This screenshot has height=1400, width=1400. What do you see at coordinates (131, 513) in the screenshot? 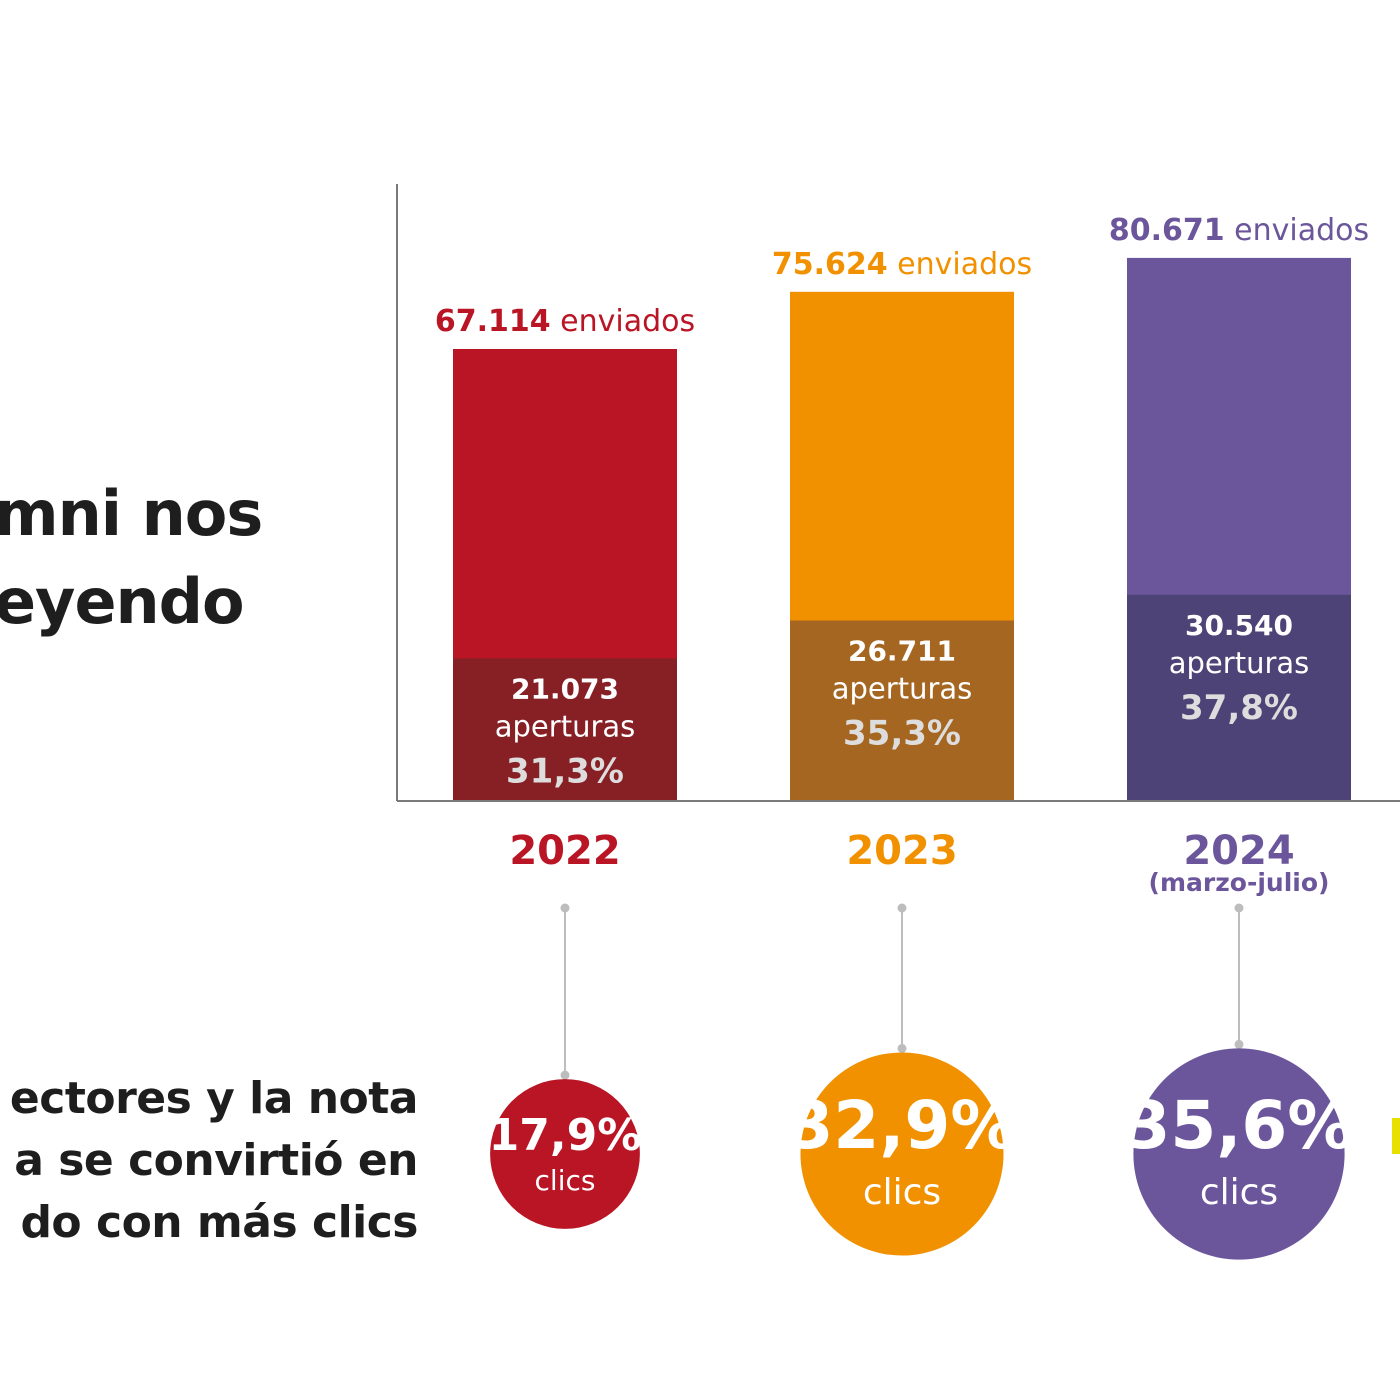
I see `headline-line-1: mni nos` at bounding box center [131, 513].